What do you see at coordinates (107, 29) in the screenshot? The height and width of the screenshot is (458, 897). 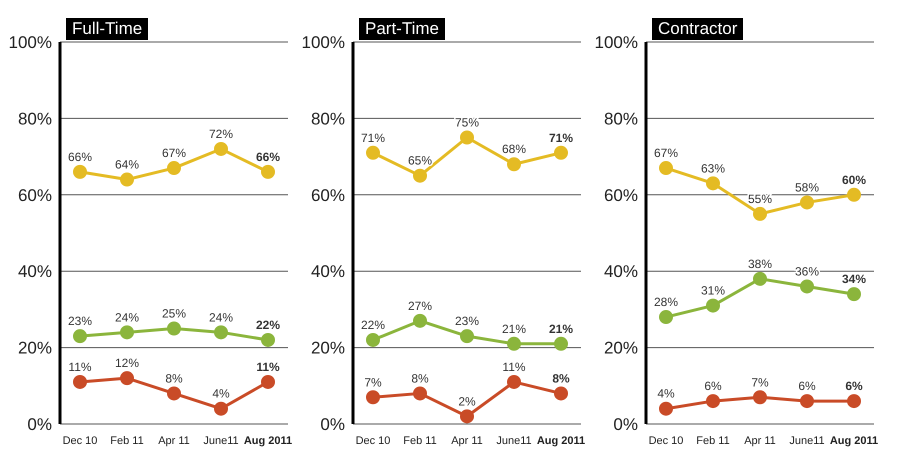 I see `chart-title: Full-Time` at bounding box center [107, 29].